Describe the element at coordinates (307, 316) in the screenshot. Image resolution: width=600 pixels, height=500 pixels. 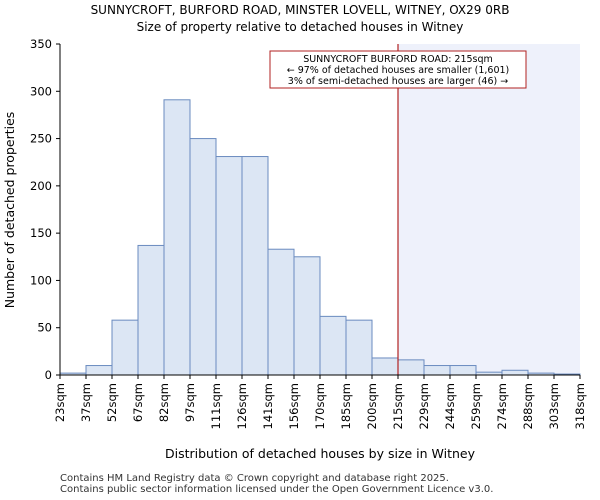
I see `bar-156sqm` at that location.